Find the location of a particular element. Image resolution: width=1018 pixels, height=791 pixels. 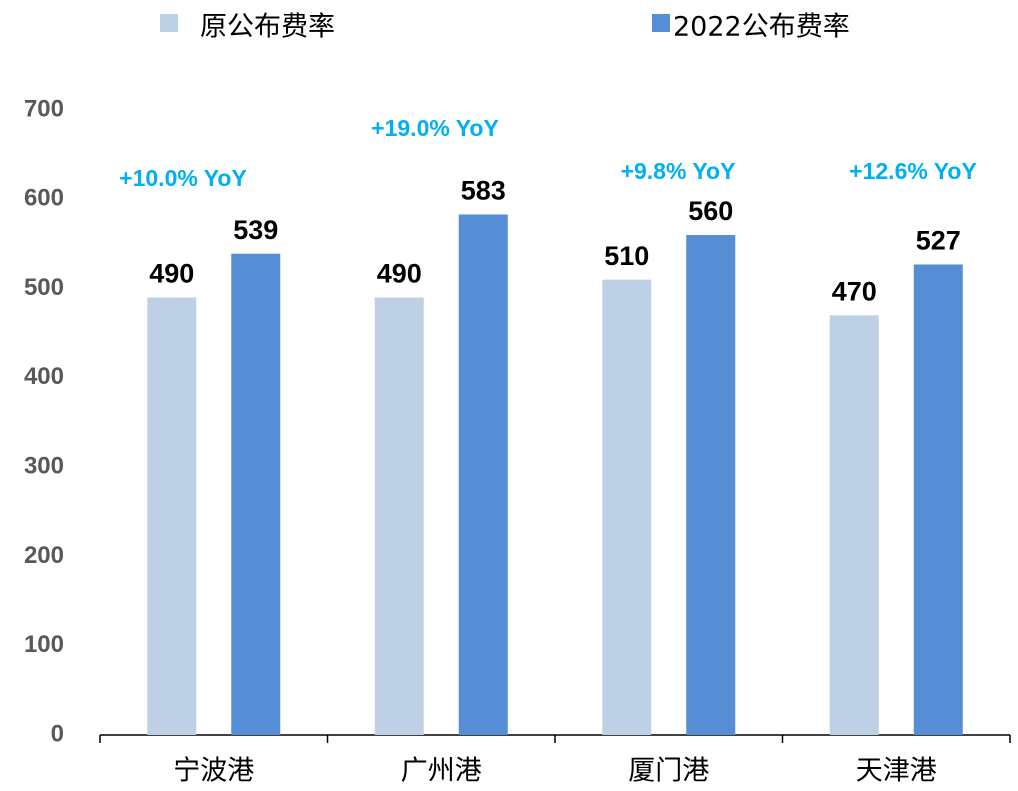

x-tick-label: 厦门港 is located at coordinates (668, 771).